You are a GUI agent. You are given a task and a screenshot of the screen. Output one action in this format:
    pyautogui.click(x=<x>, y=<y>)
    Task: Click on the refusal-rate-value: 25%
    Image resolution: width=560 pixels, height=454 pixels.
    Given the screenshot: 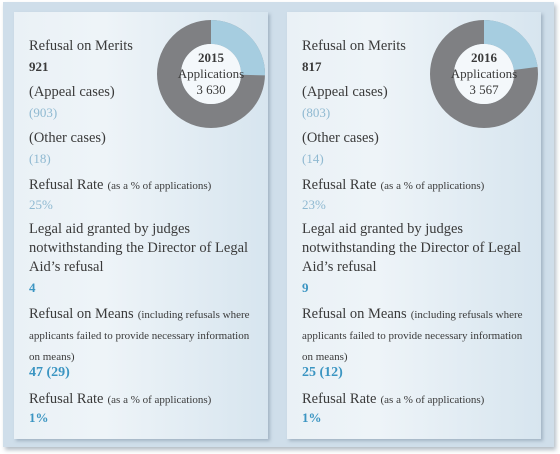 What is the action you would take?
    pyautogui.click(x=41, y=204)
    